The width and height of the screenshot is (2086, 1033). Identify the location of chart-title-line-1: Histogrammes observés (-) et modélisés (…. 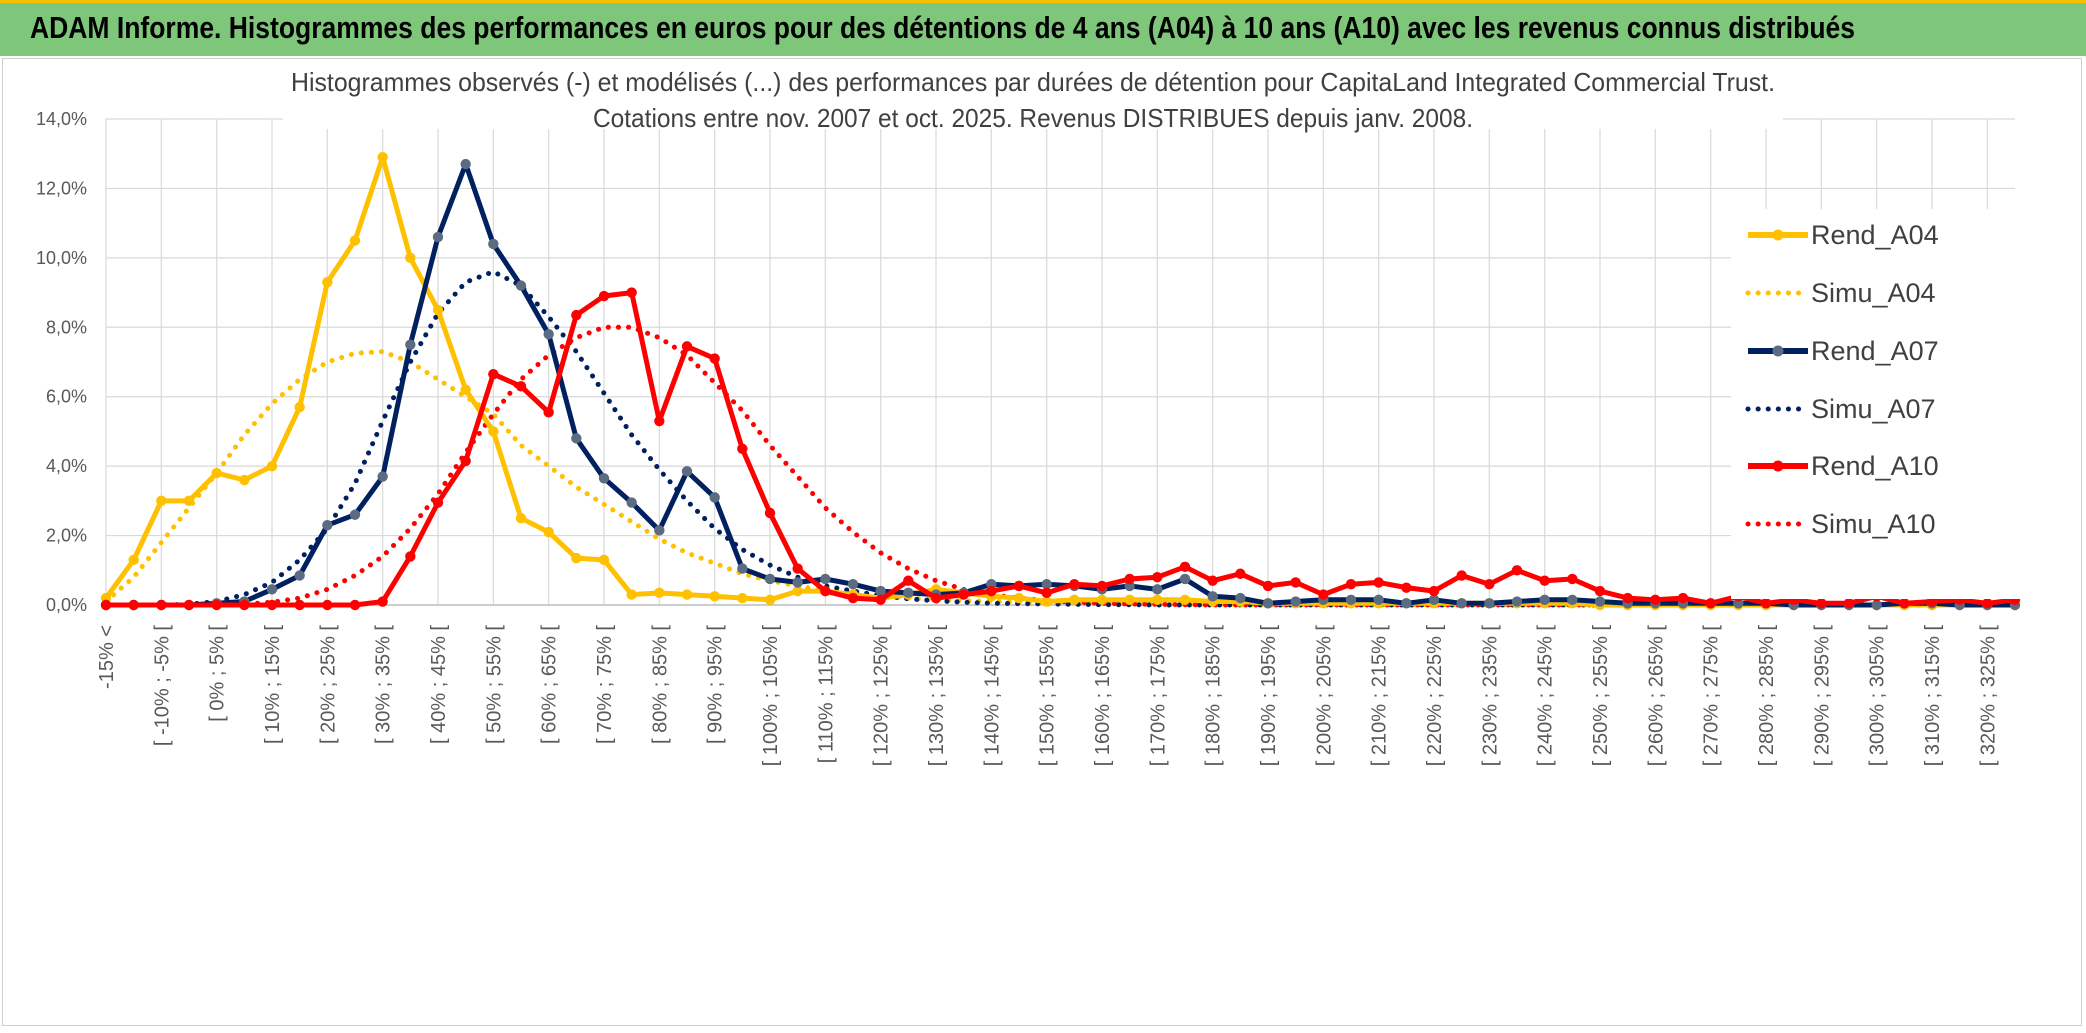
(1033, 82).